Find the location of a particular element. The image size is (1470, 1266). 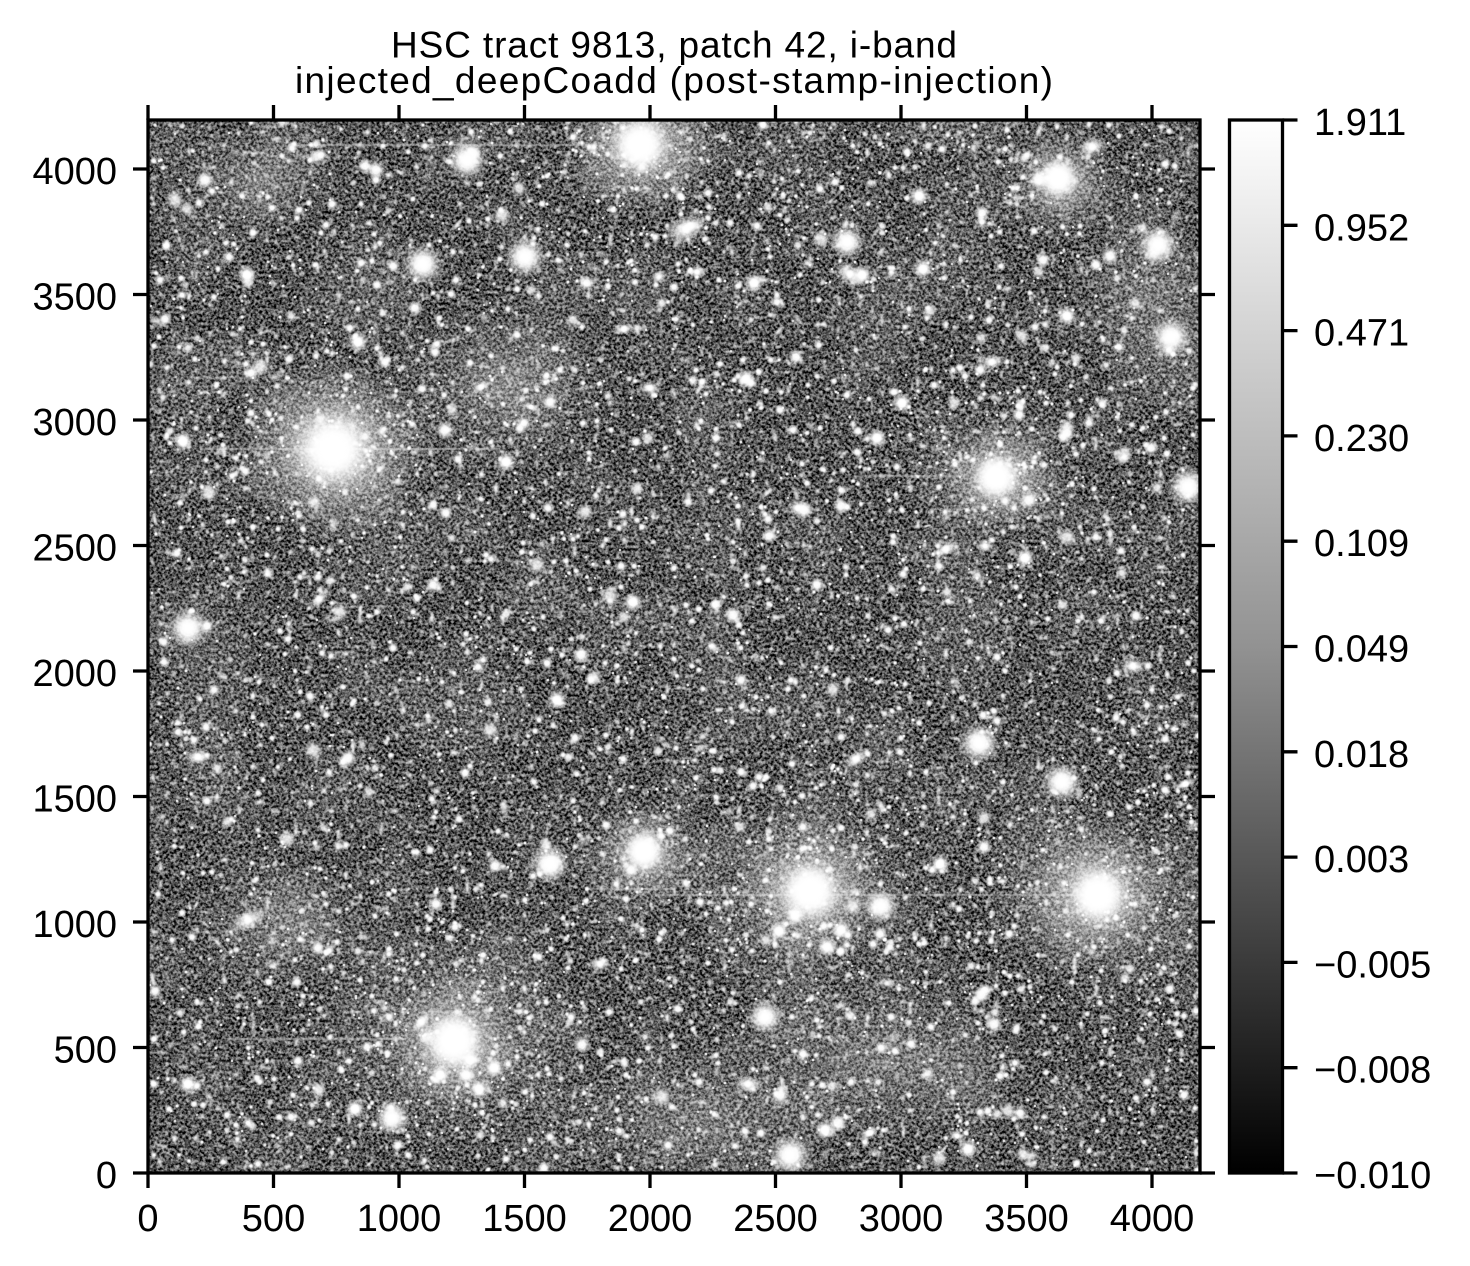

svg-text:HSC tract 9813, patch 42, i-ba: HSC tract 9813, patch 42, i-band is located at coordinates (674, 44).